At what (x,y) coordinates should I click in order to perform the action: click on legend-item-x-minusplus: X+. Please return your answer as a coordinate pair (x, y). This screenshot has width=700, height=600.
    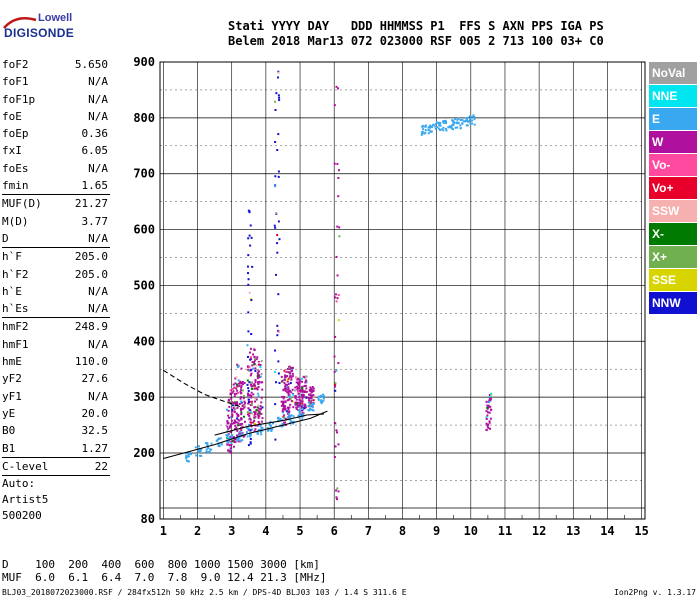
    Looking at the image, I should click on (673, 257).